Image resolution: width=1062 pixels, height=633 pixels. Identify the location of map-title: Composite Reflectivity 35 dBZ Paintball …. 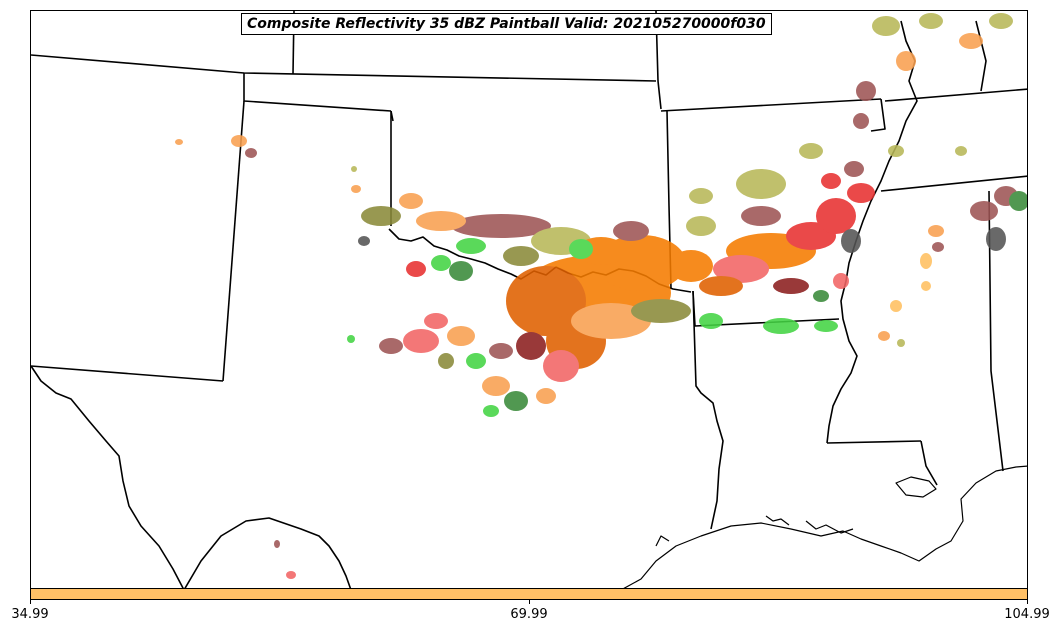
(506, 24).